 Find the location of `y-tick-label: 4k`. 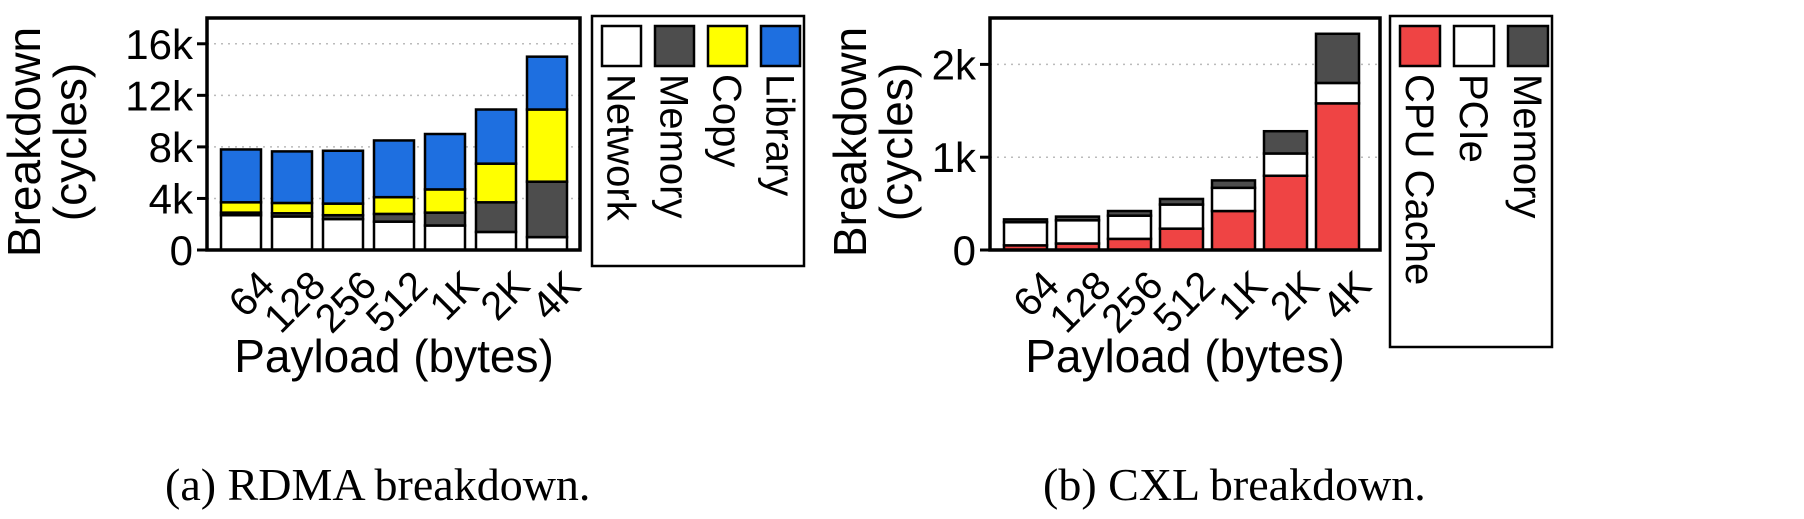

y-tick-label: 4k is located at coordinates (171, 198).